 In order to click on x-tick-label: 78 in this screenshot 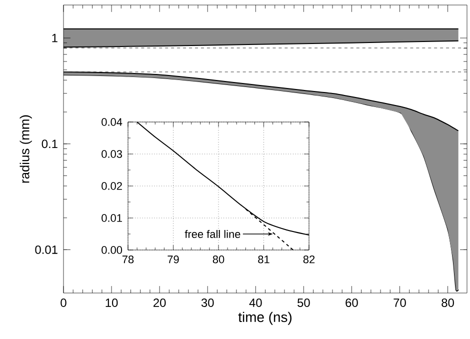, I will do `click(128, 260)`.